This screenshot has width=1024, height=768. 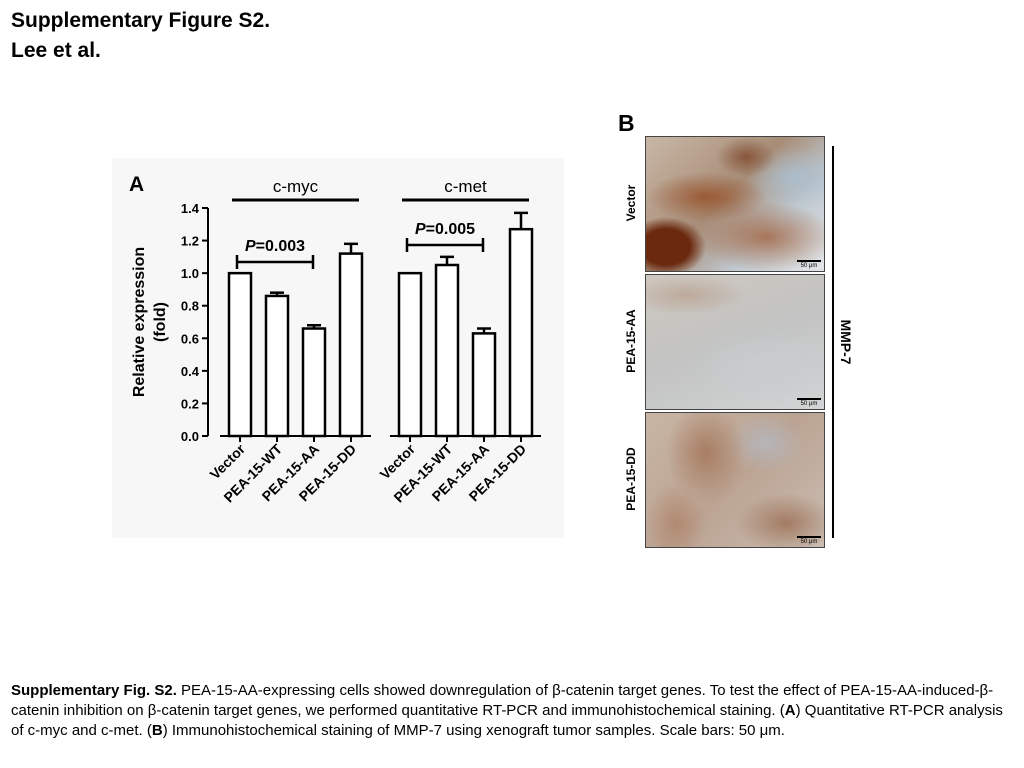 I want to click on panel-b-letter: B, so click(x=626, y=123).